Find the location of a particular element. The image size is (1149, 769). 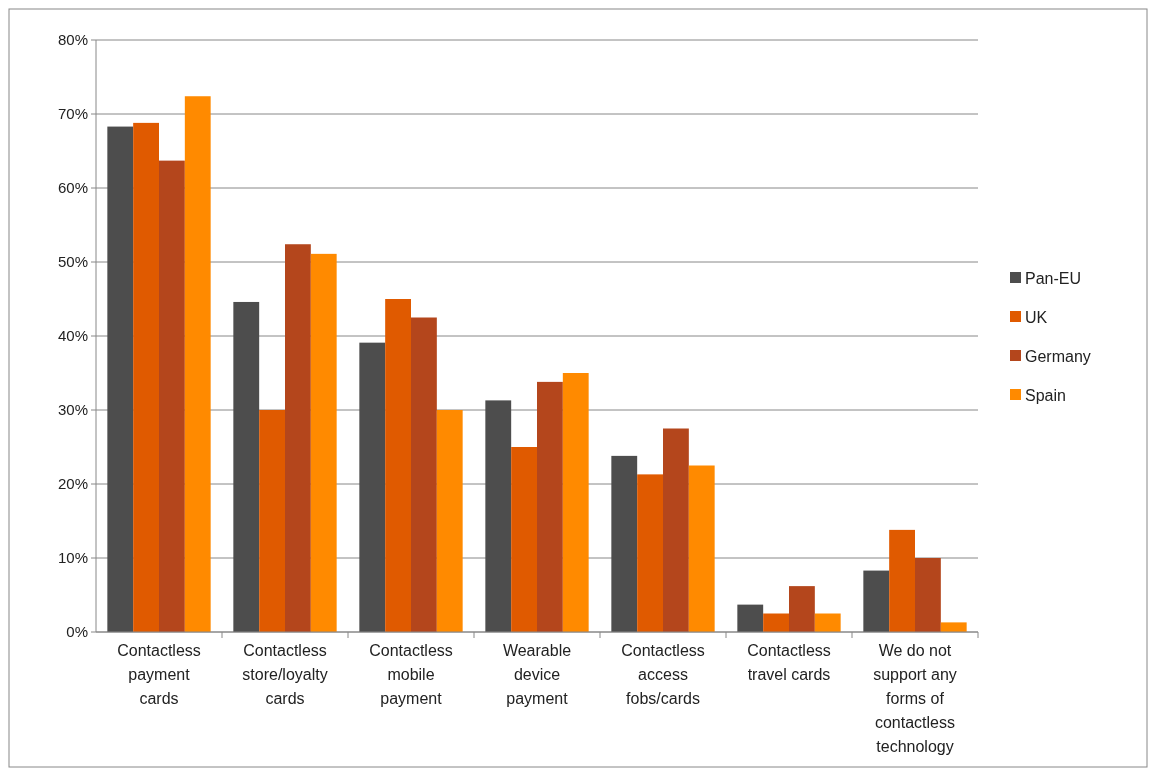

x-tick-label: Wearable device payment is located at coordinates (537, 674).